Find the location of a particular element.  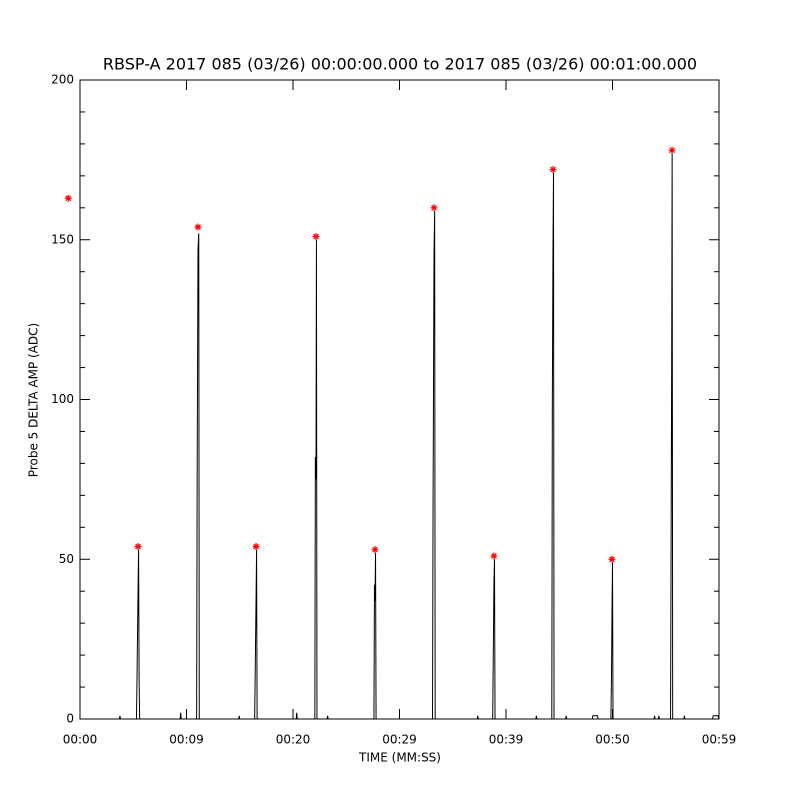

x-tick-label: 00:00 is located at coordinates (80, 740).